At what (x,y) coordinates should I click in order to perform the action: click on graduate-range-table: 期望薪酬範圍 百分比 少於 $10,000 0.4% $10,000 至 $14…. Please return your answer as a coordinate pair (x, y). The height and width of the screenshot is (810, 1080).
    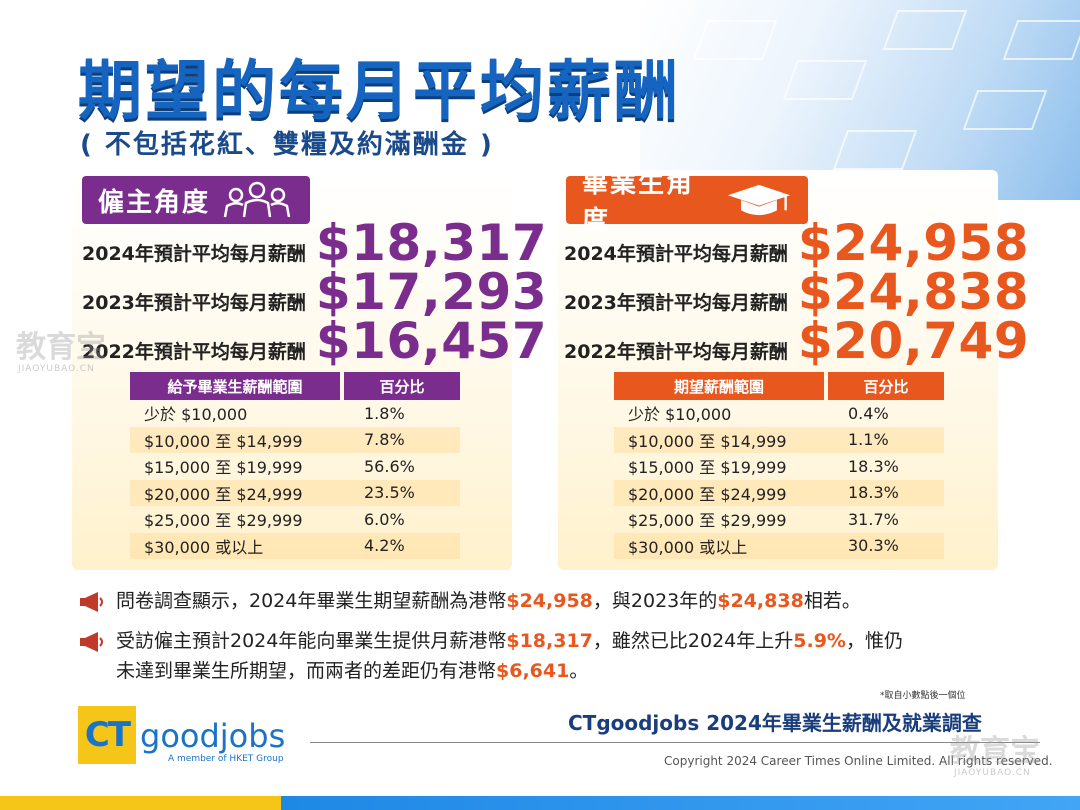
    Looking at the image, I should click on (779, 465).